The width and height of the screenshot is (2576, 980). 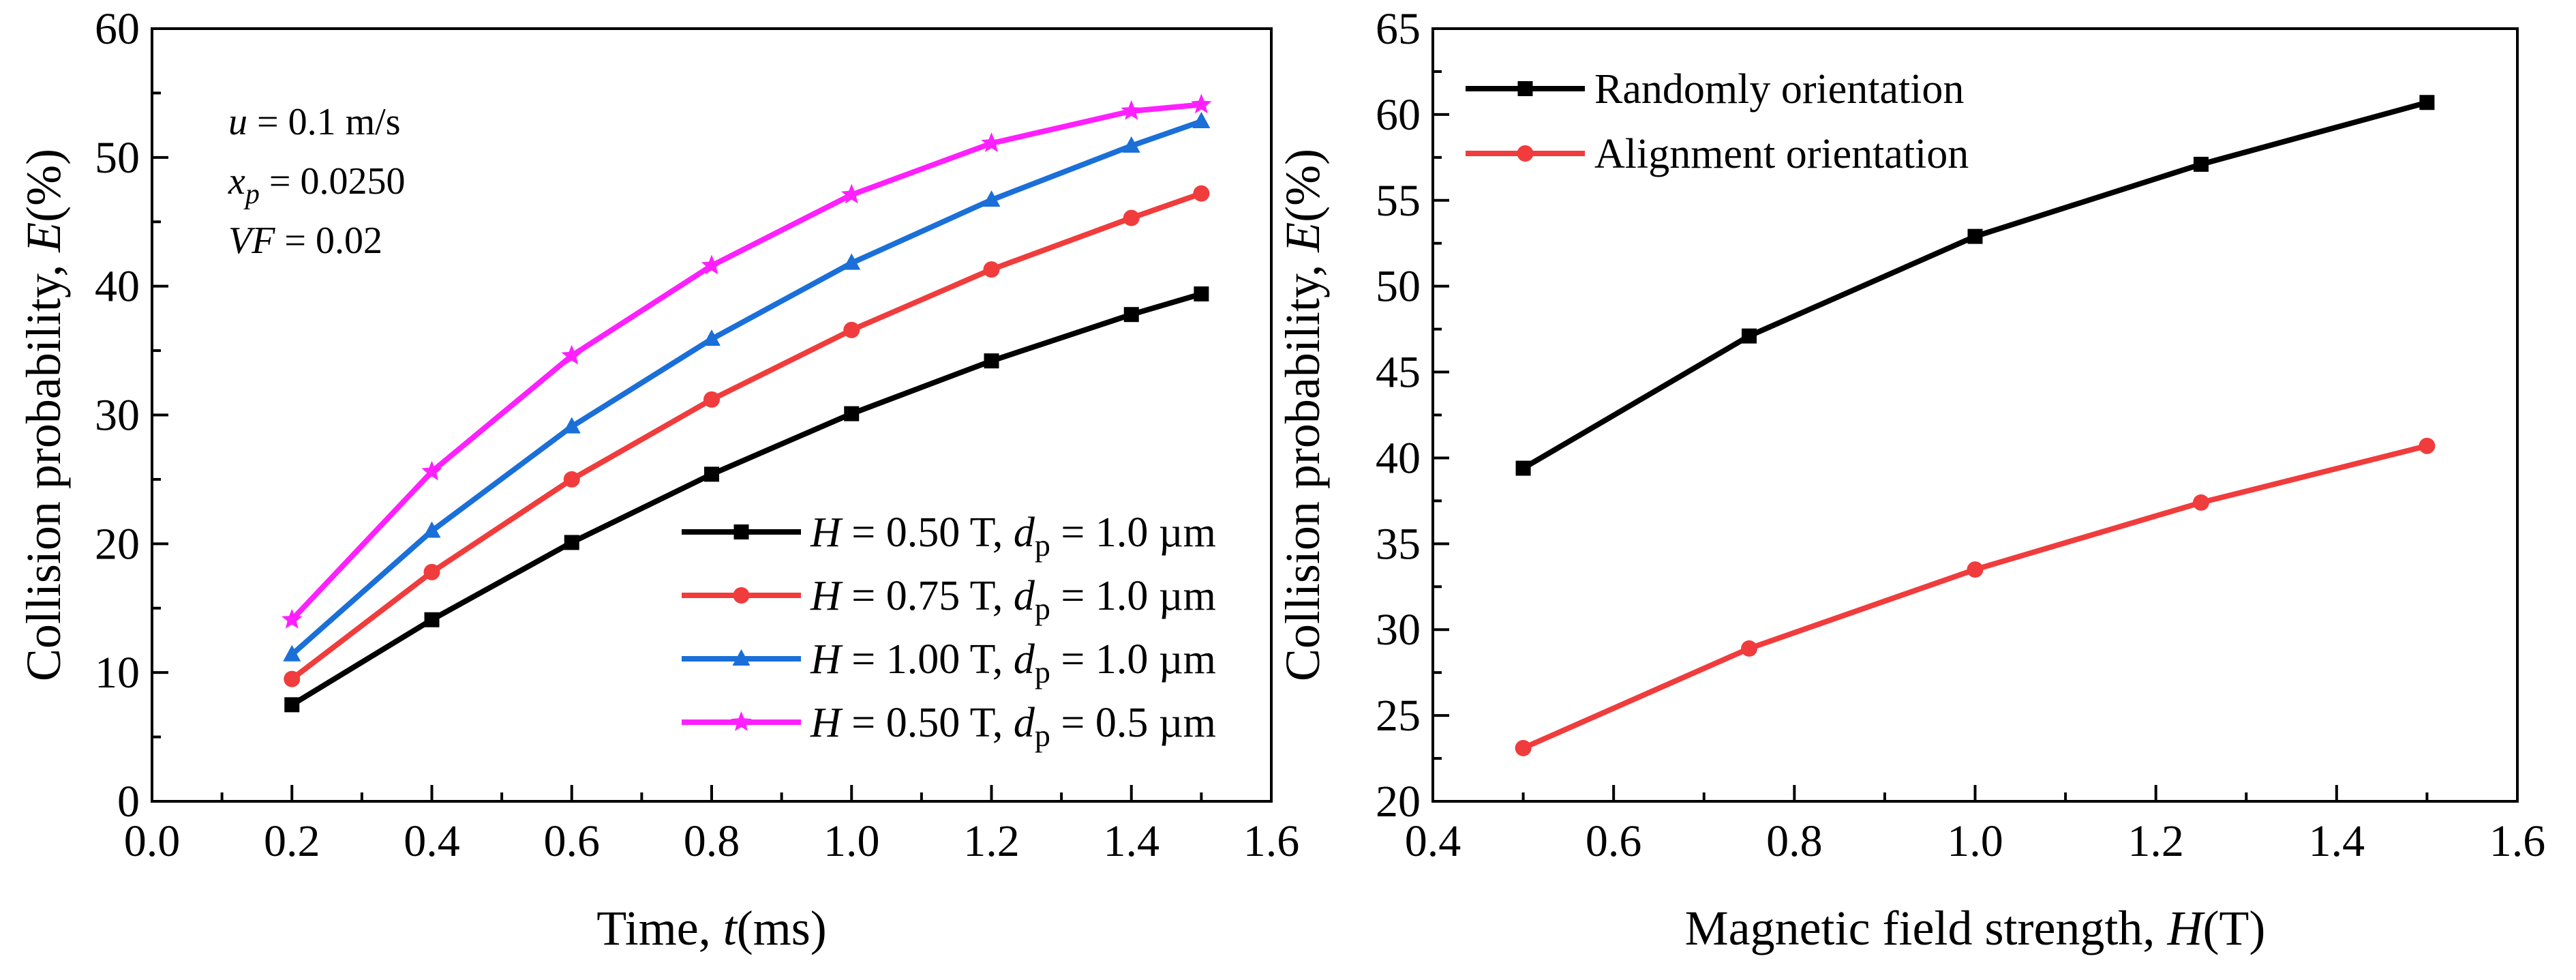 I want to click on annotation: u = 0.1 m/s xp = 0.0250 VF = 0.02, so click(x=317, y=181).